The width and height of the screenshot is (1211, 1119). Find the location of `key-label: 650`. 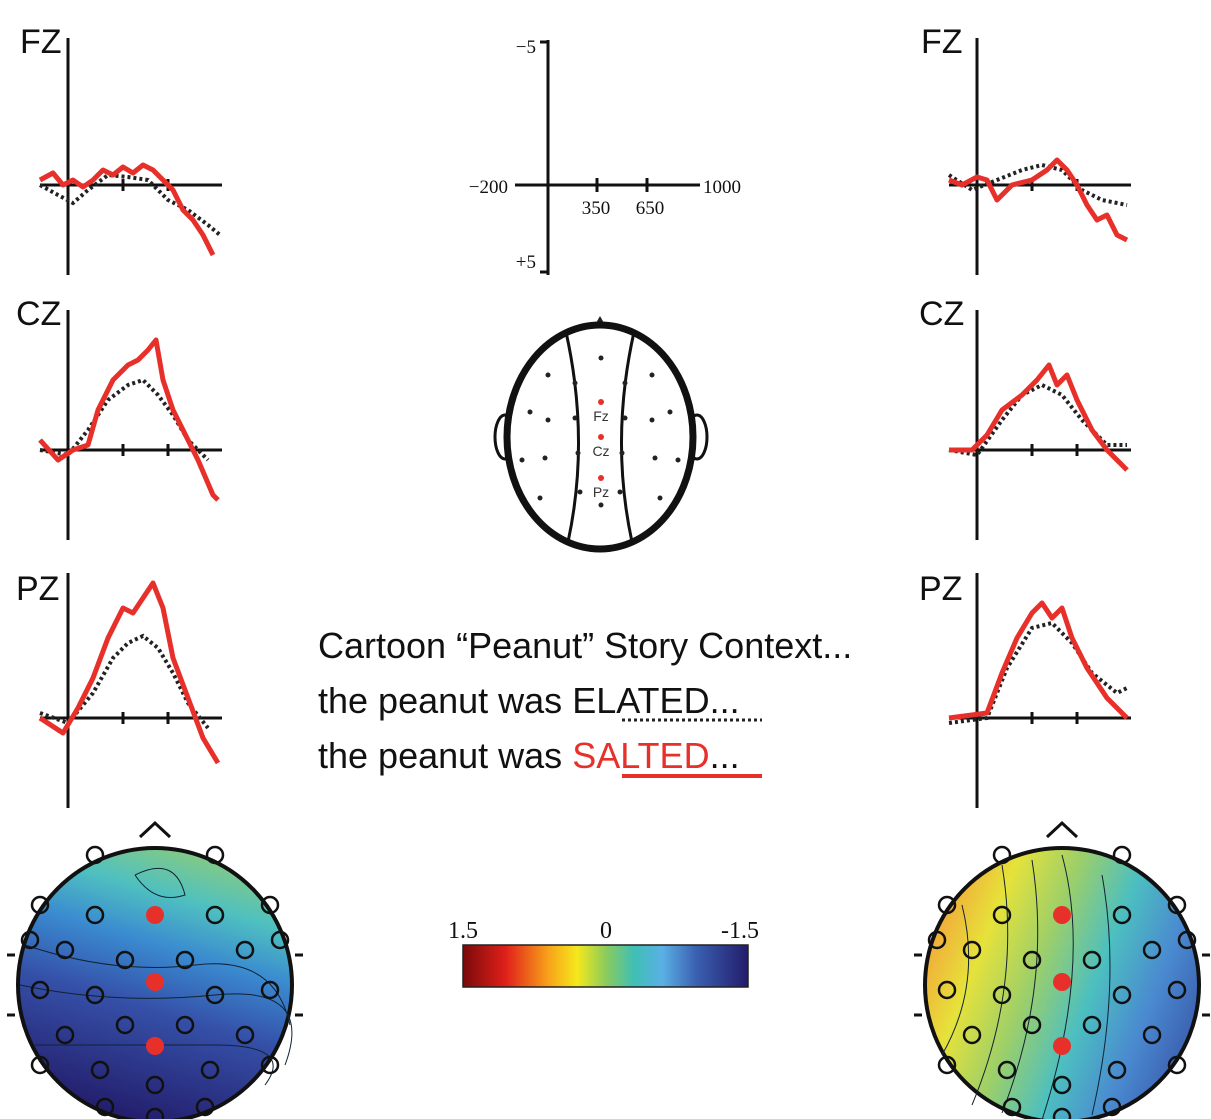

key-label: 650 is located at coordinates (650, 208).